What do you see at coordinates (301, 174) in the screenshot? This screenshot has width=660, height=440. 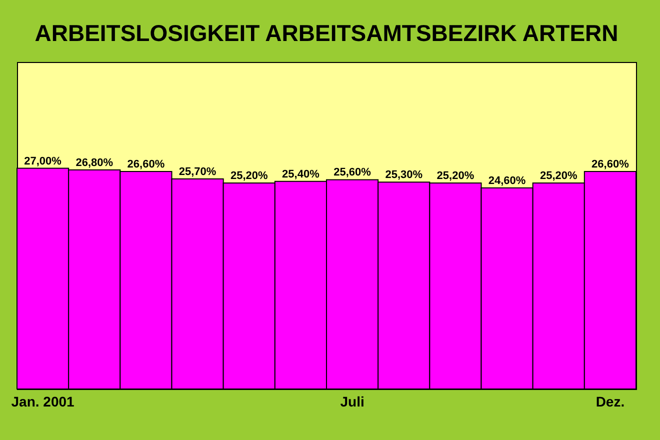 I see `data-label: 25,40%` at bounding box center [301, 174].